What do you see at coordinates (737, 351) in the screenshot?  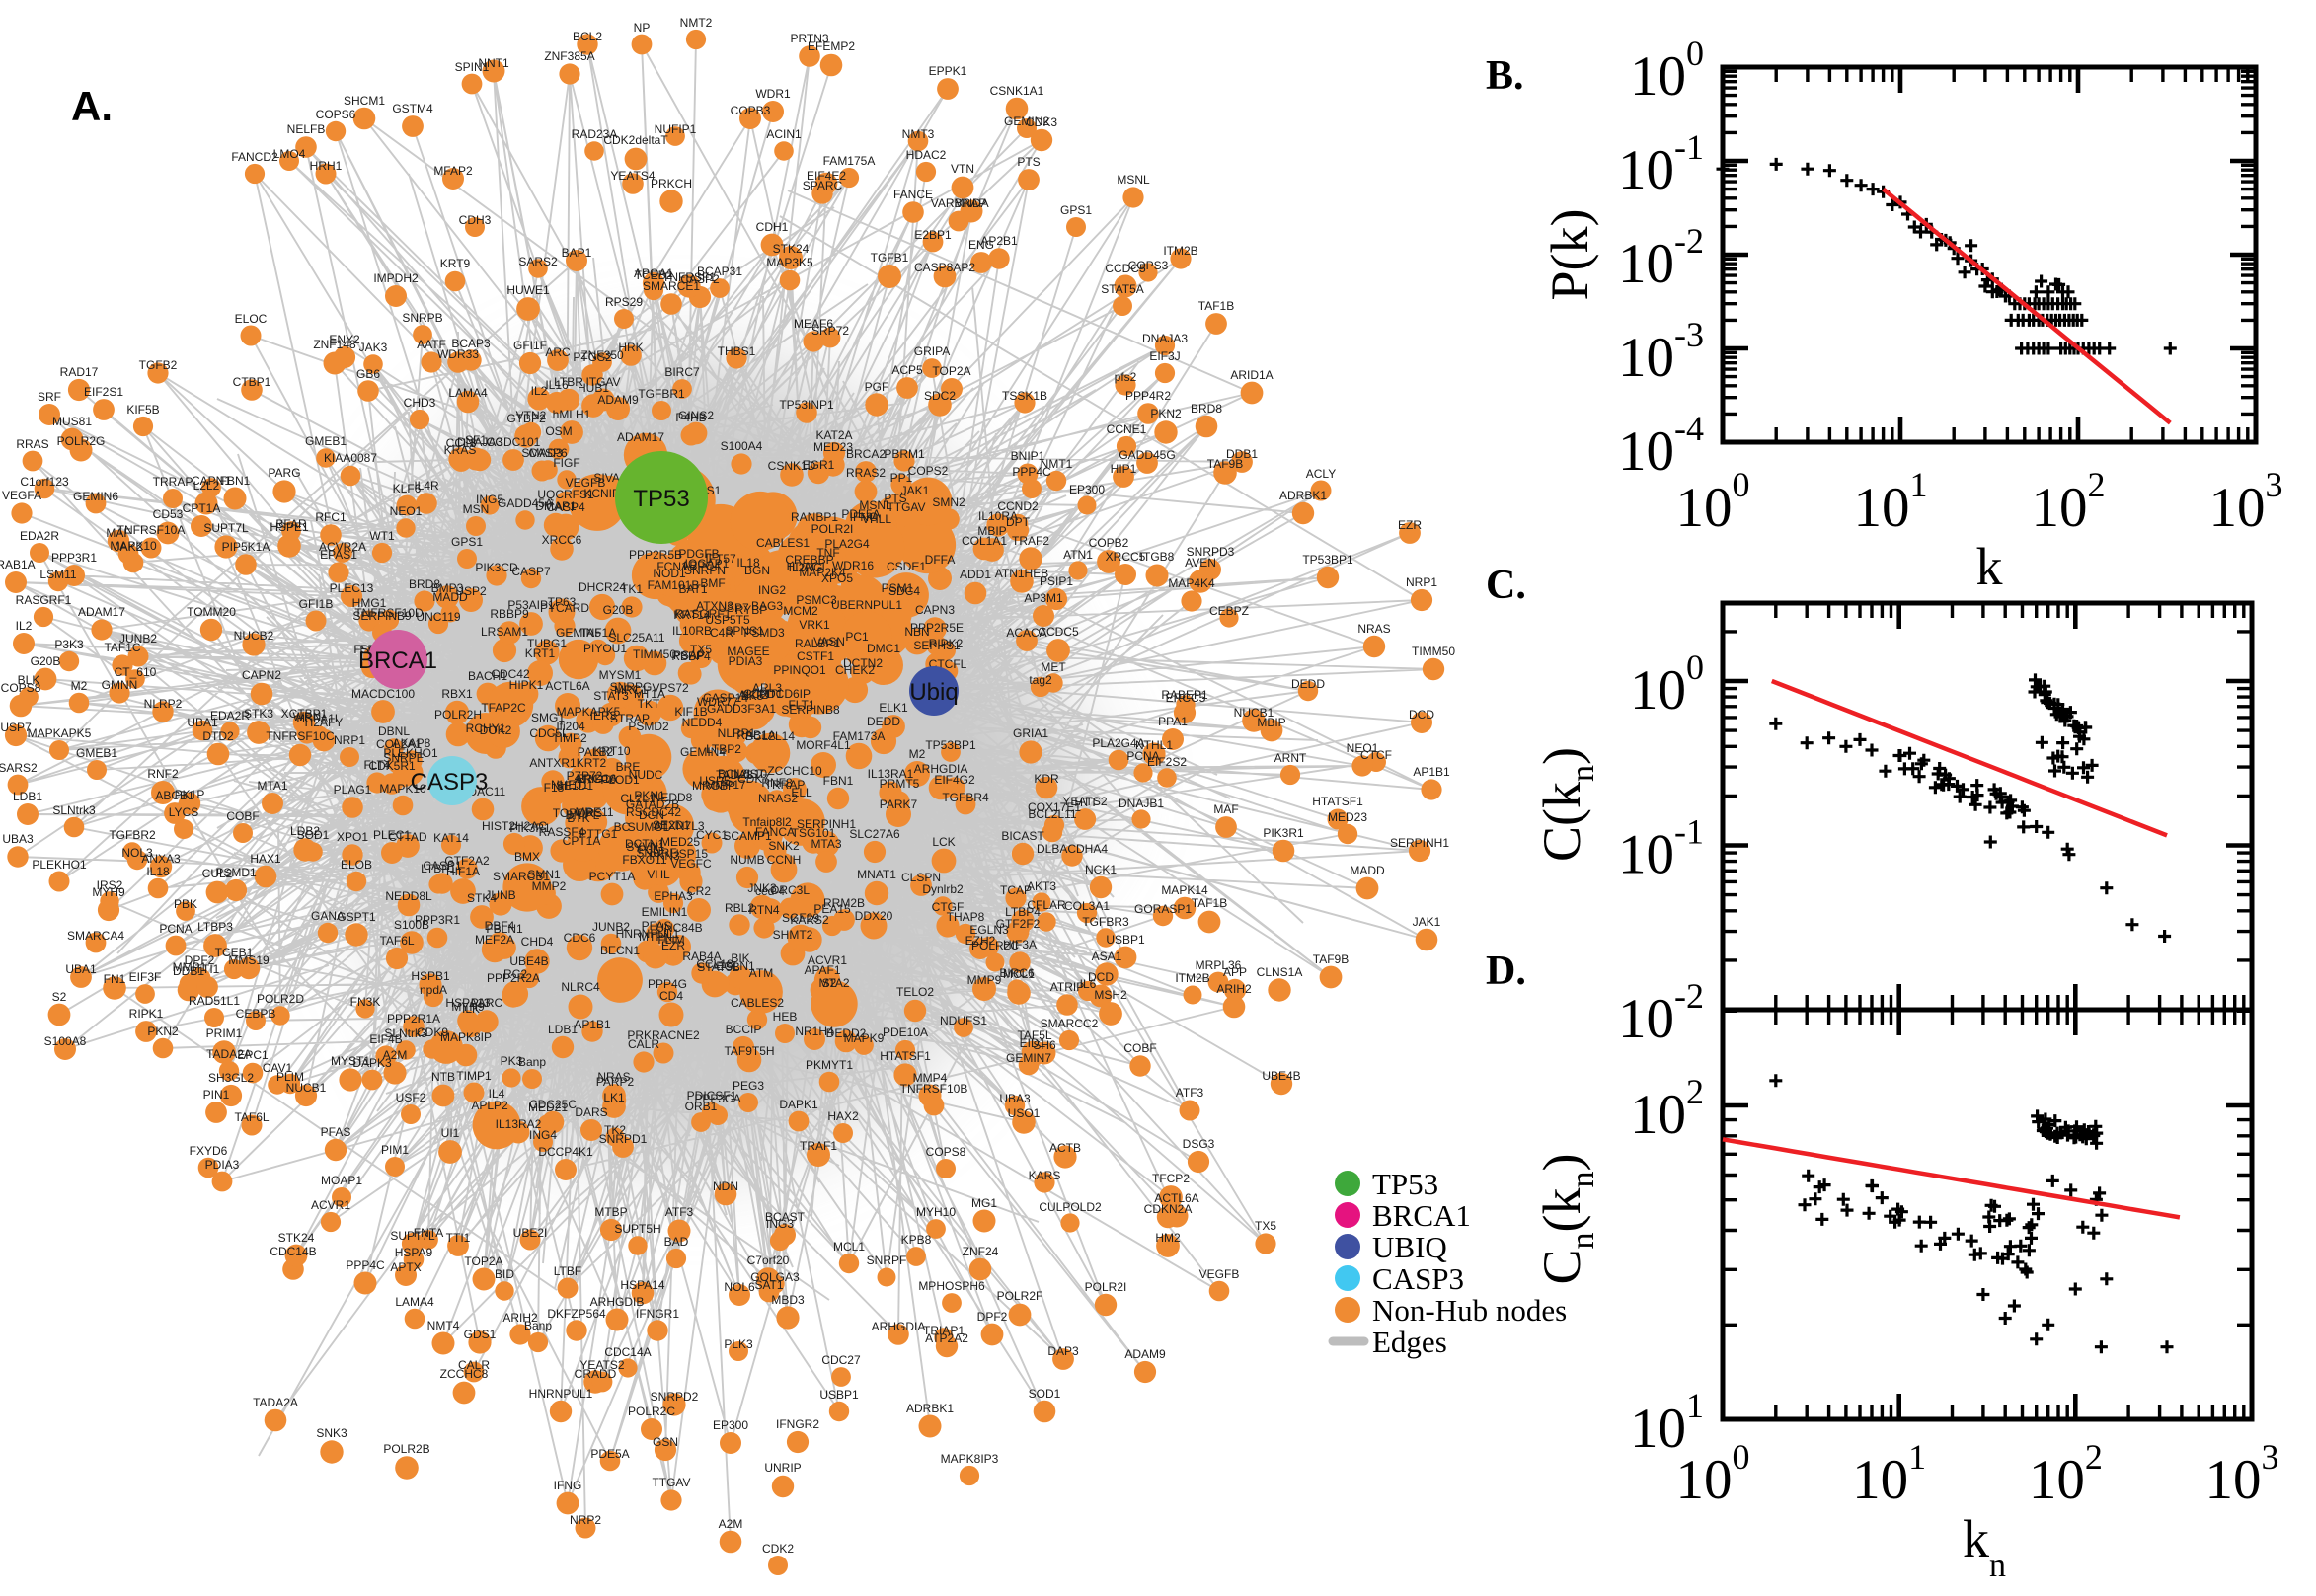 I see `svg-text: THBS1` at bounding box center [737, 351].